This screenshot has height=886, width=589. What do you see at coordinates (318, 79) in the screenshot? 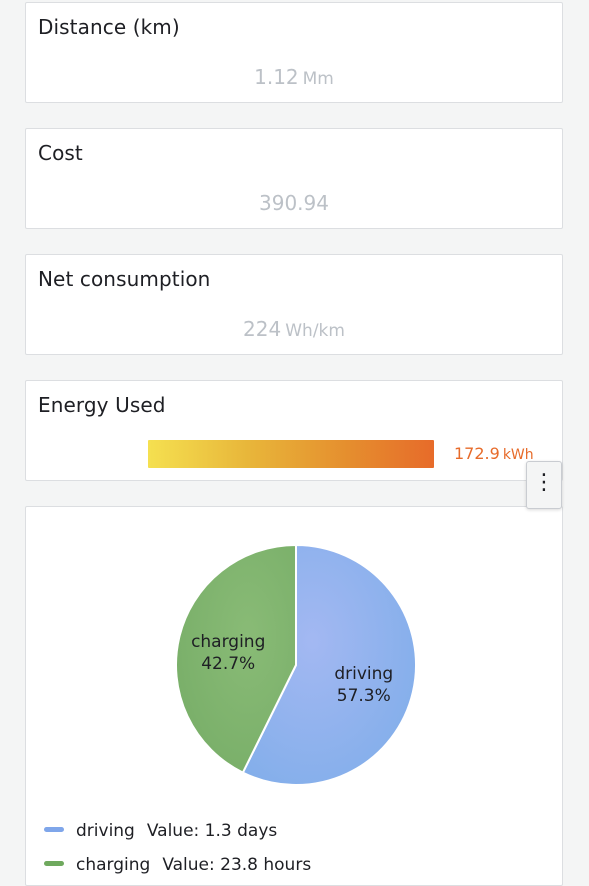
I see `stat-unit: Mm` at bounding box center [318, 79].